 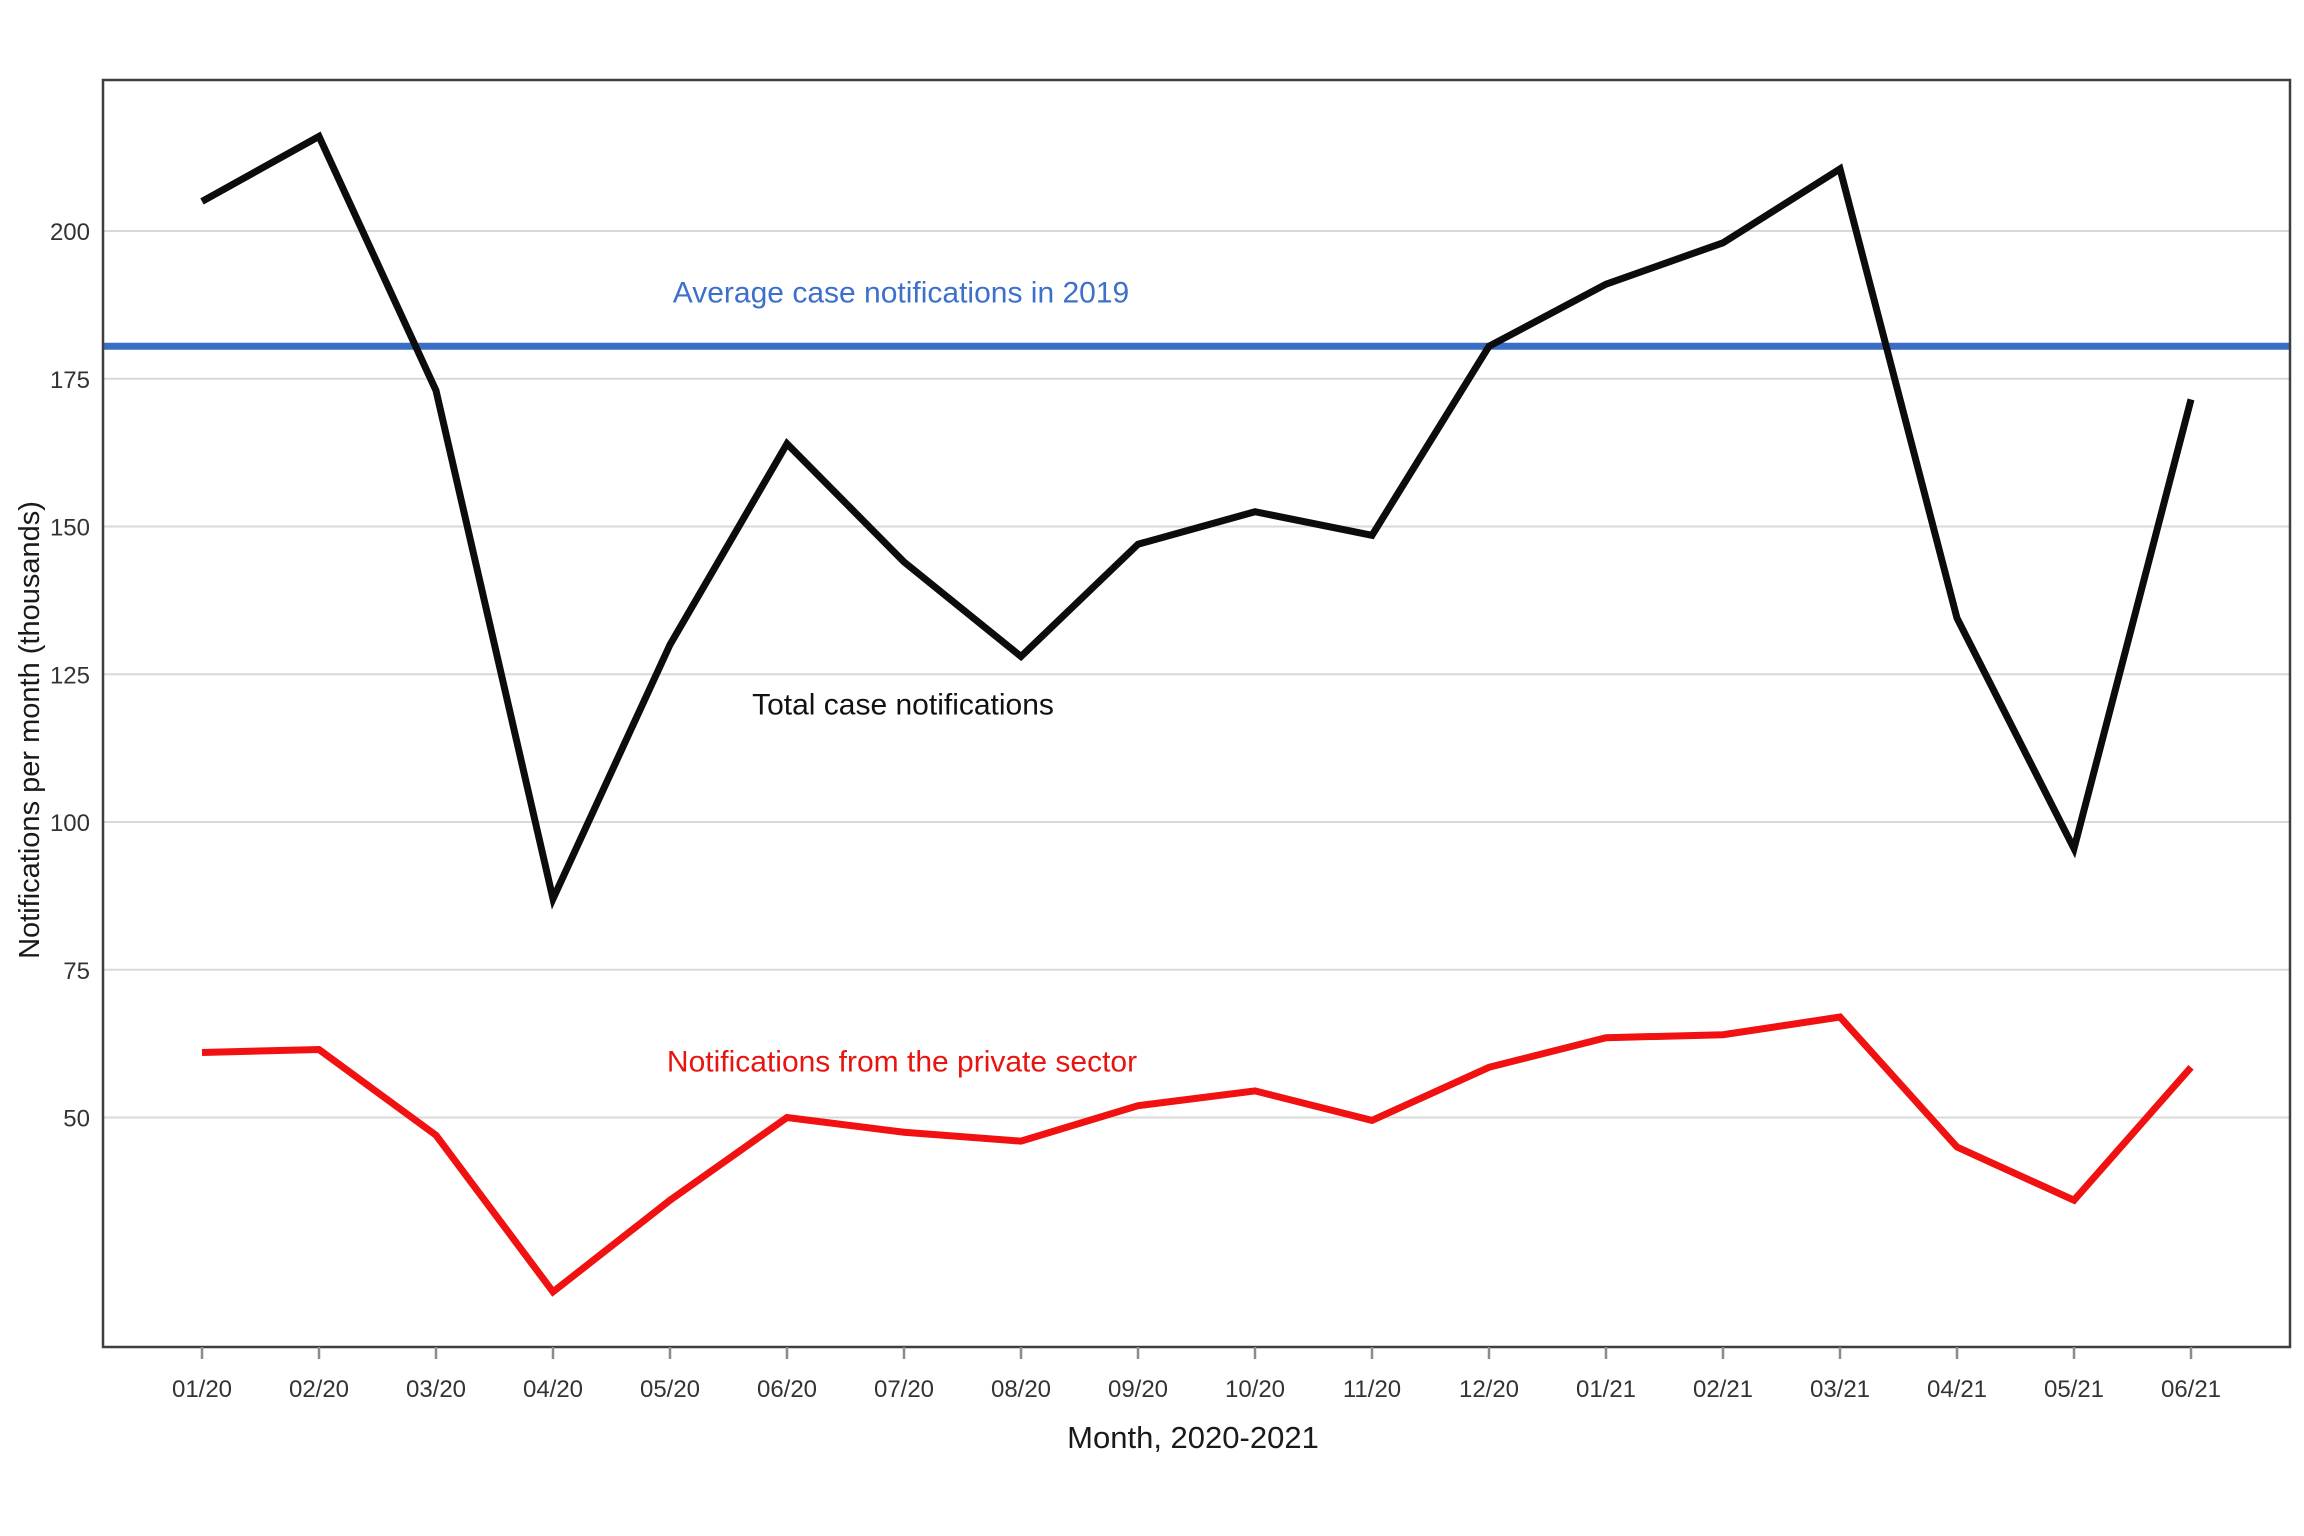 I want to click on x-axis-title: Month, 2020-2021, so click(x=1193, y=1437).